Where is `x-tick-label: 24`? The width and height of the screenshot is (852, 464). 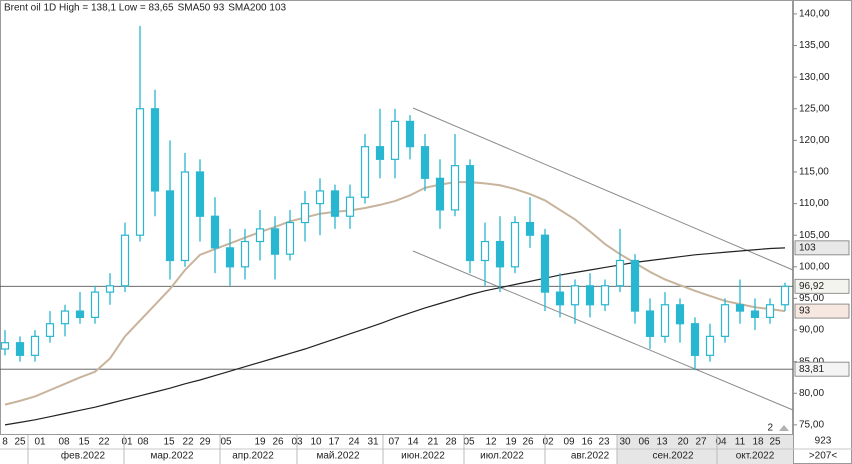
x-tick-label: 24 is located at coordinates (354, 442).